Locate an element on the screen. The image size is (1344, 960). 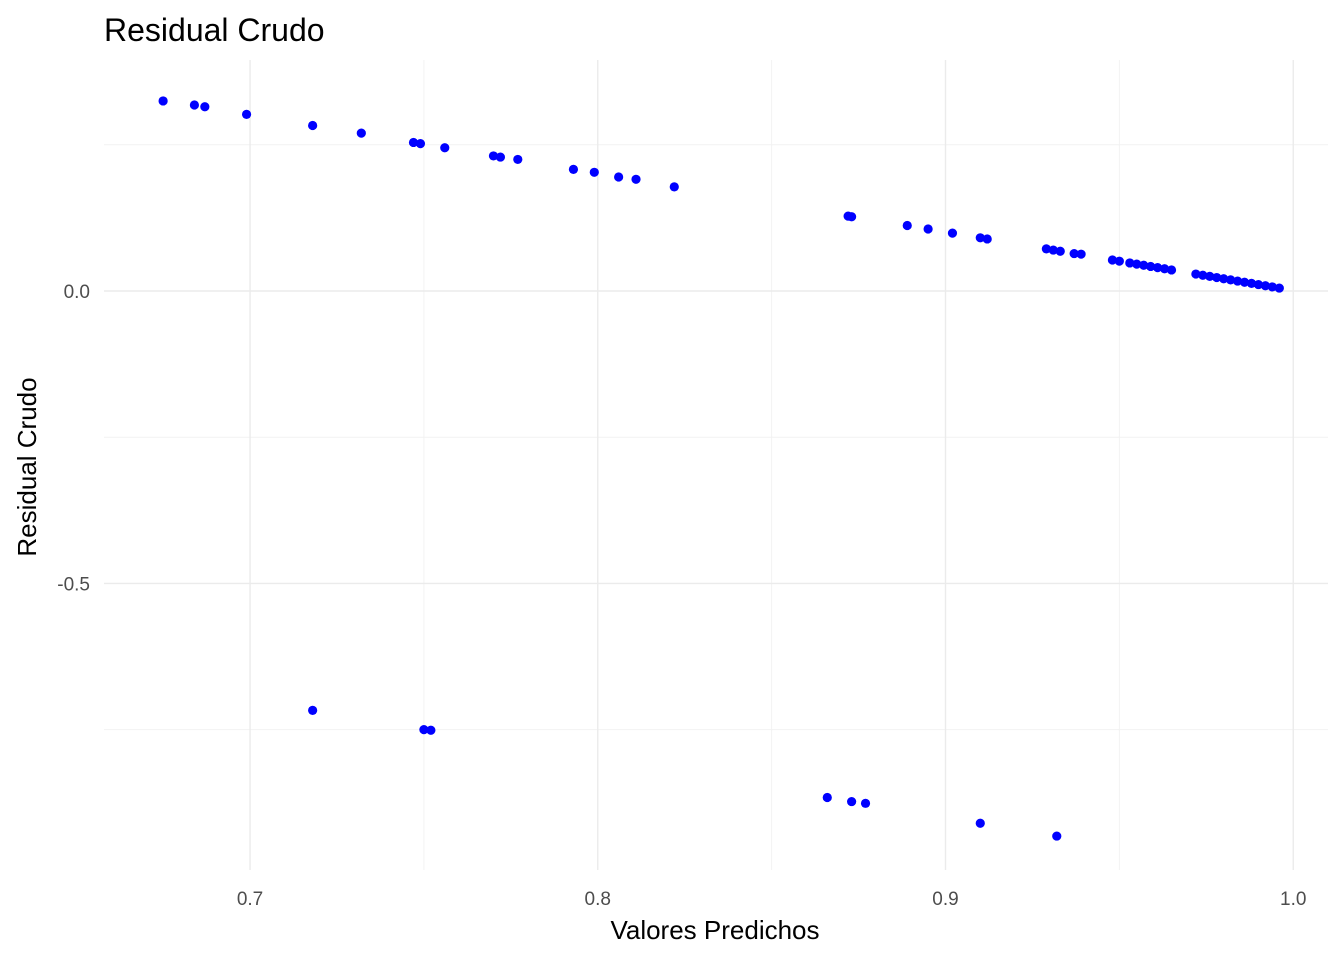
y-tick-label: -0.5 is located at coordinates (73, 584).